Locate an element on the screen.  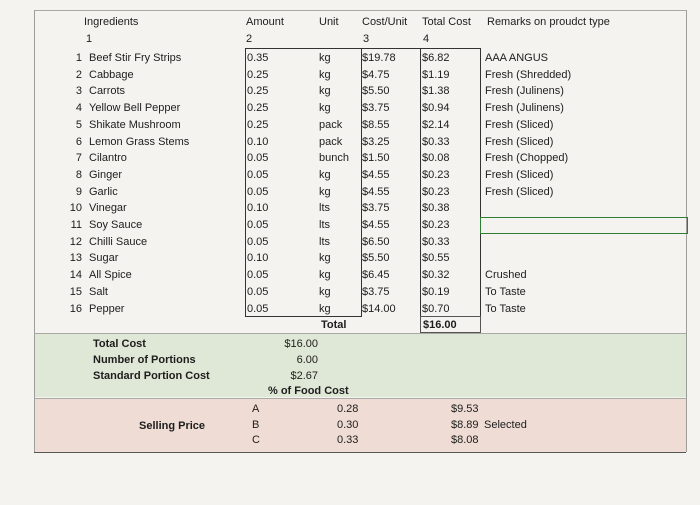
column-numbers: 1 2 3 4 is located at coordinates (350, 39).